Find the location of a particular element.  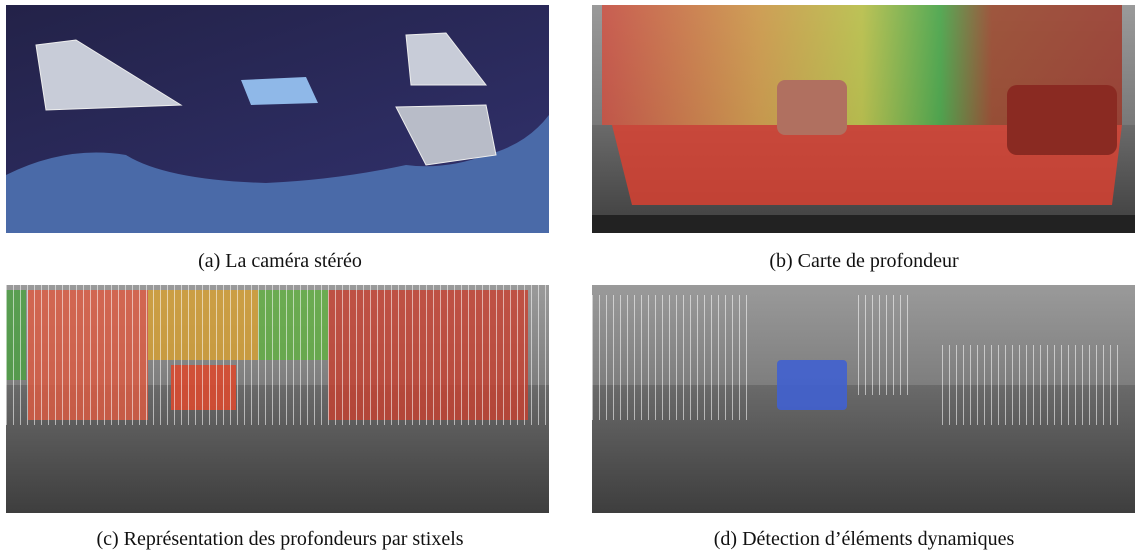

hood is located at coordinates (863, 224).